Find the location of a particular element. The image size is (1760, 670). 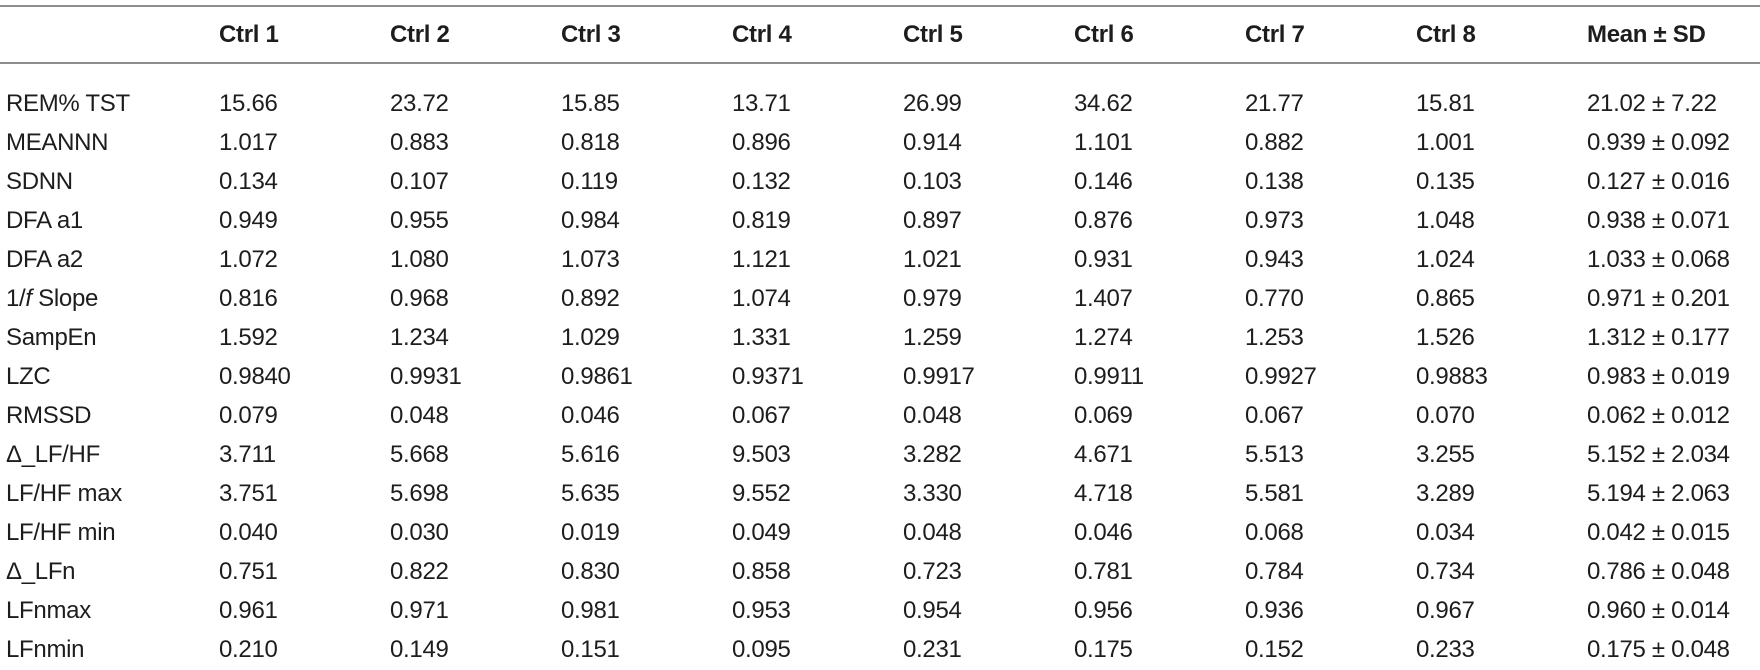

value-cell: 0.954 is located at coordinates (932, 610).